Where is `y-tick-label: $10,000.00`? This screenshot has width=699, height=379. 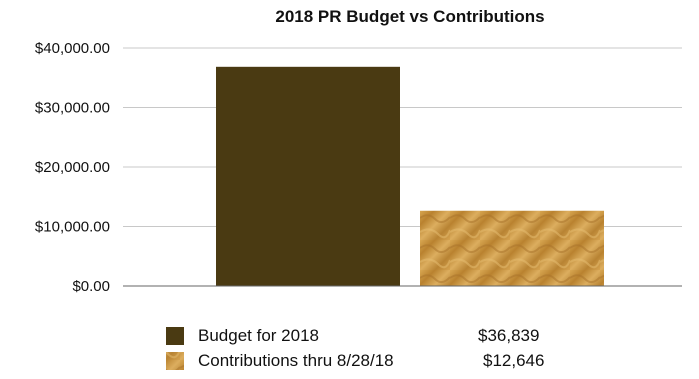 y-tick-label: $10,000.00 is located at coordinates (72, 227).